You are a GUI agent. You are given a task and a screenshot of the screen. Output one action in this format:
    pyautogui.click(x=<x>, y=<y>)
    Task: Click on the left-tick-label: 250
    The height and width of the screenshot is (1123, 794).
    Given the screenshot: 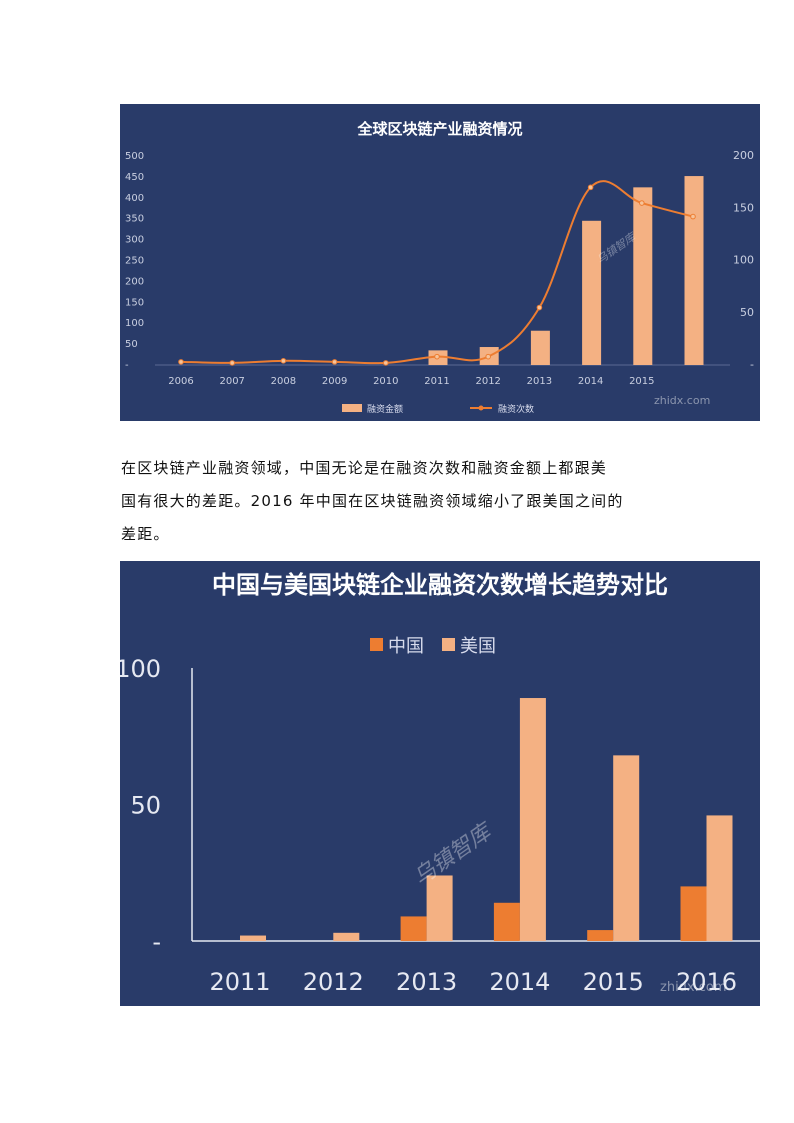 What is the action you would take?
    pyautogui.click(x=134, y=261)
    